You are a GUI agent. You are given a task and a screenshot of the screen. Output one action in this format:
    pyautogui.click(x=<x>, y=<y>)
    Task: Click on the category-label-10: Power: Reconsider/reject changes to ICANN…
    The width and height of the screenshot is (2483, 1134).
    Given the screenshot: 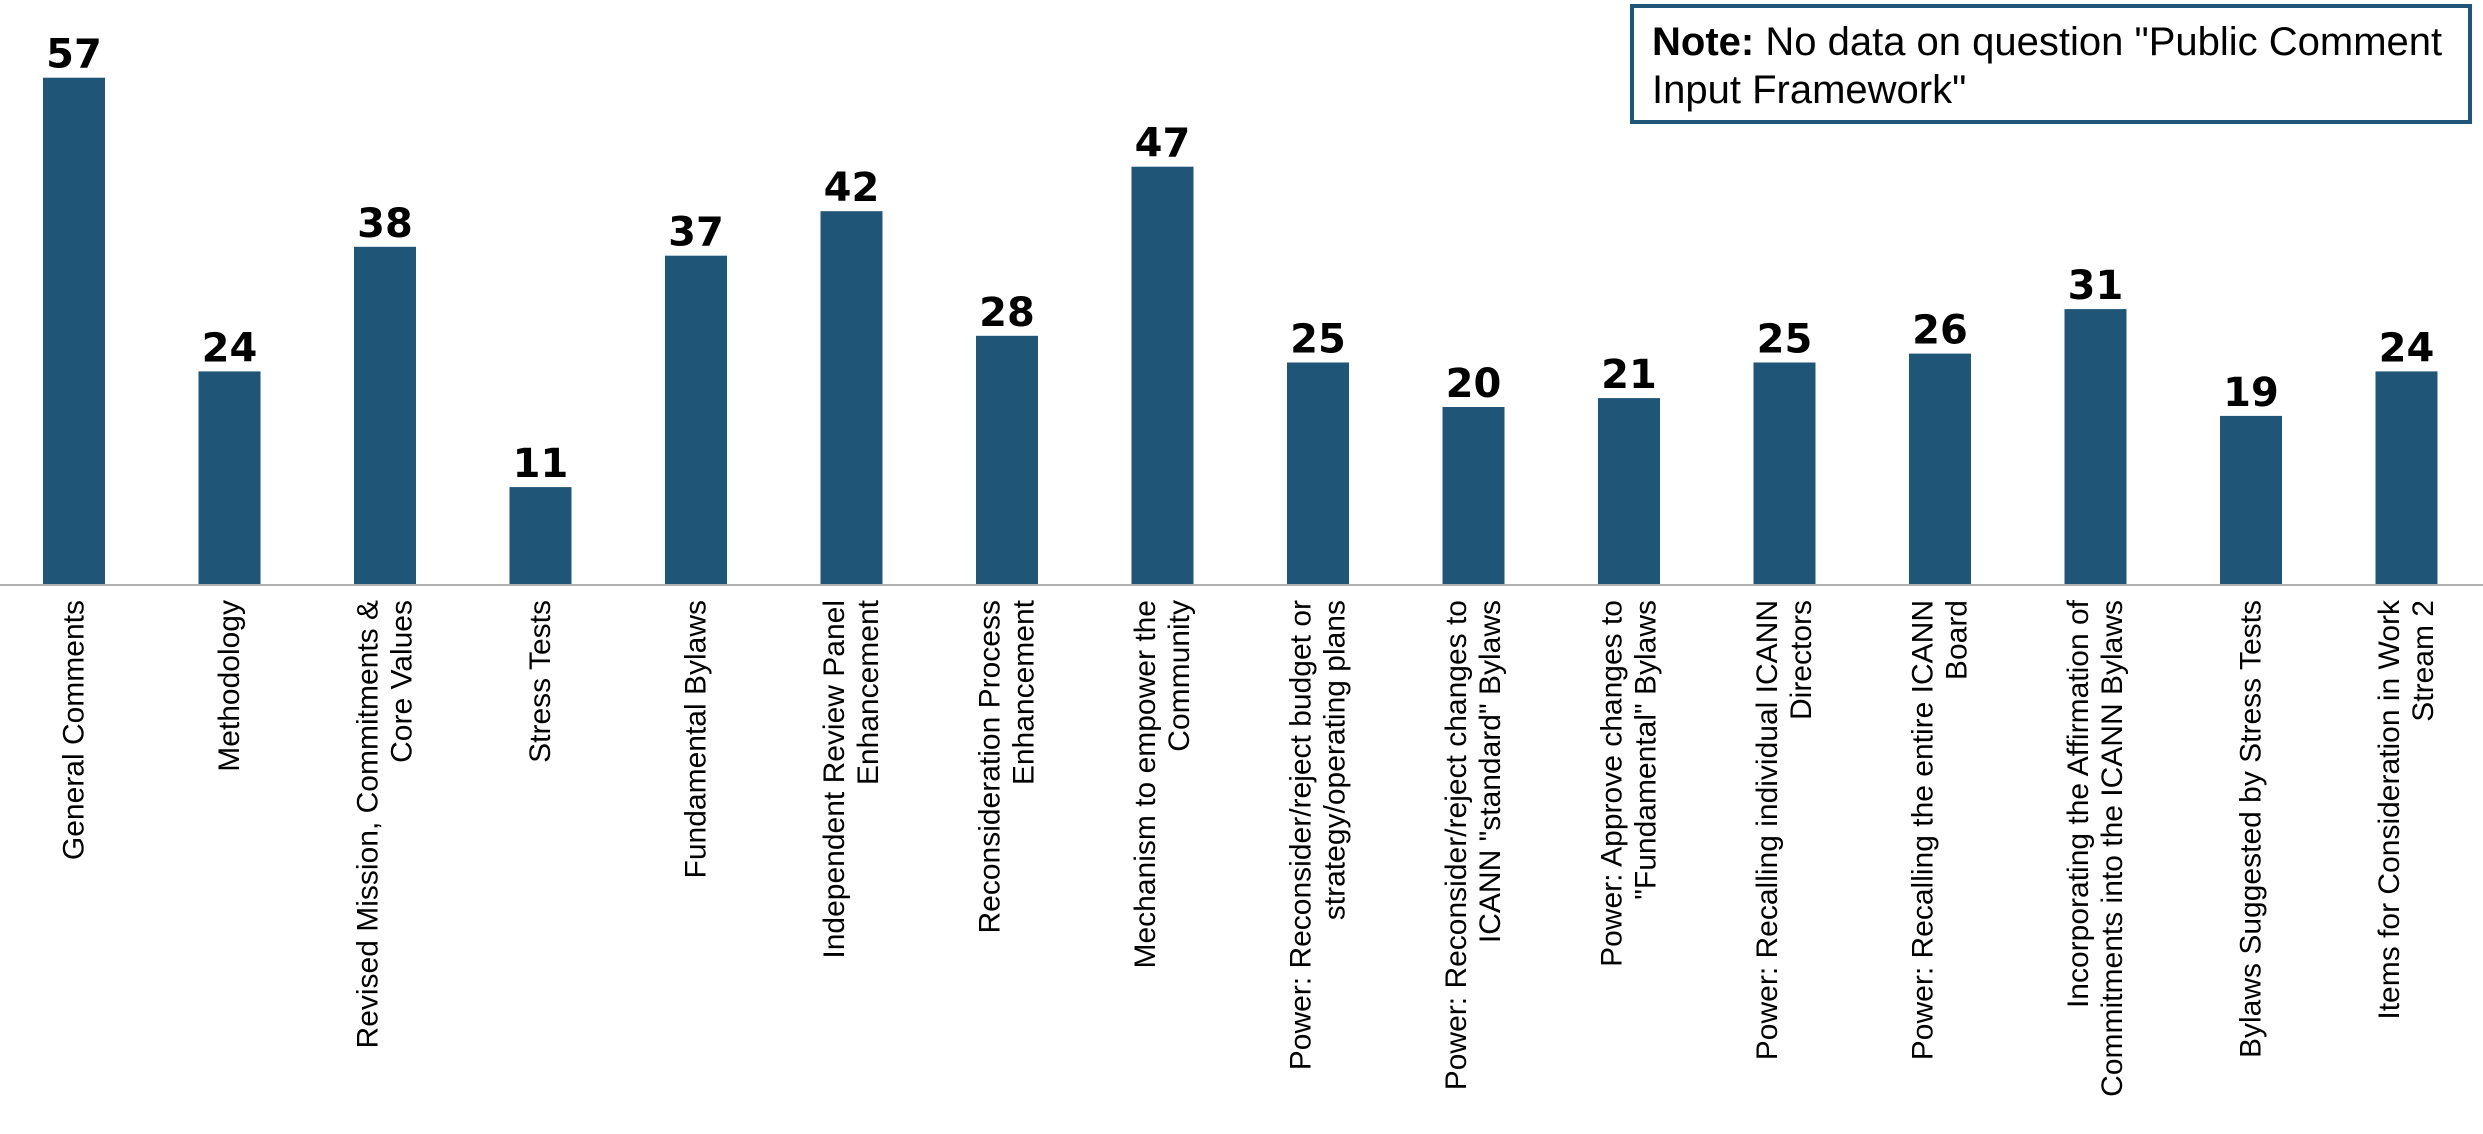 What is the action you would take?
    pyautogui.click(x=1473, y=845)
    